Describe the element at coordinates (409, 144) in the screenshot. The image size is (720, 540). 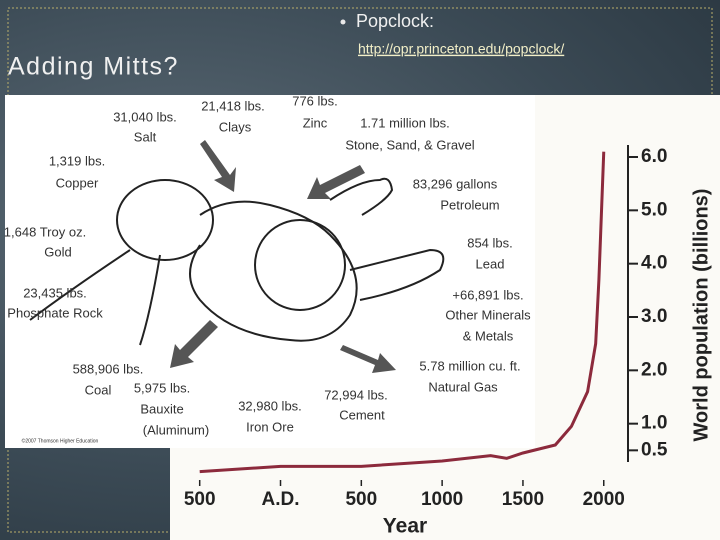
I see `figure-label: Stone, Sand, & Gravel` at that location.